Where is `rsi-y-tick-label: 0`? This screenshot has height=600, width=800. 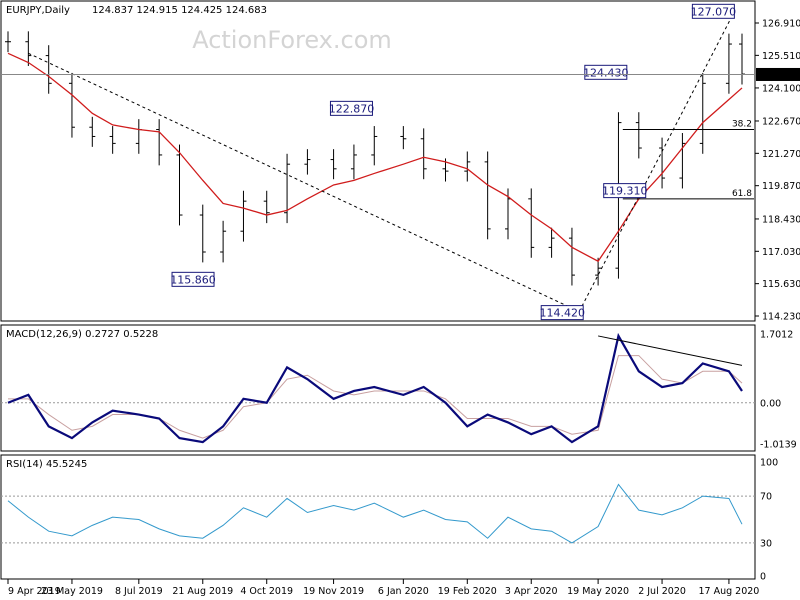 rsi-y-tick-label: 0 is located at coordinates (763, 577).